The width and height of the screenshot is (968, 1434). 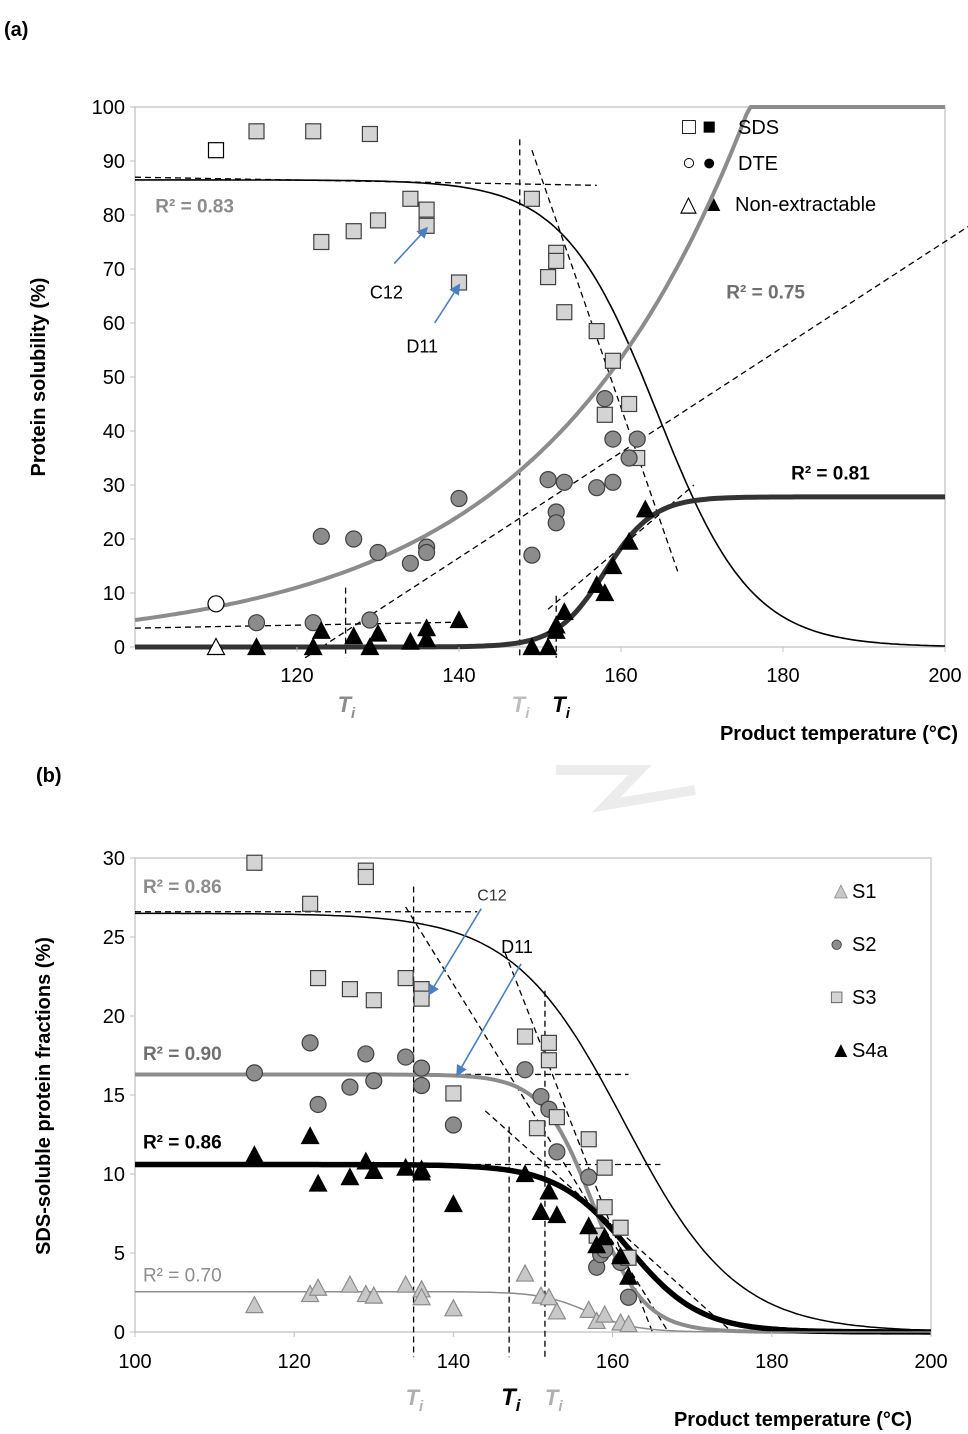 I want to click on y-tick-label: 90, so click(x=114, y=162).